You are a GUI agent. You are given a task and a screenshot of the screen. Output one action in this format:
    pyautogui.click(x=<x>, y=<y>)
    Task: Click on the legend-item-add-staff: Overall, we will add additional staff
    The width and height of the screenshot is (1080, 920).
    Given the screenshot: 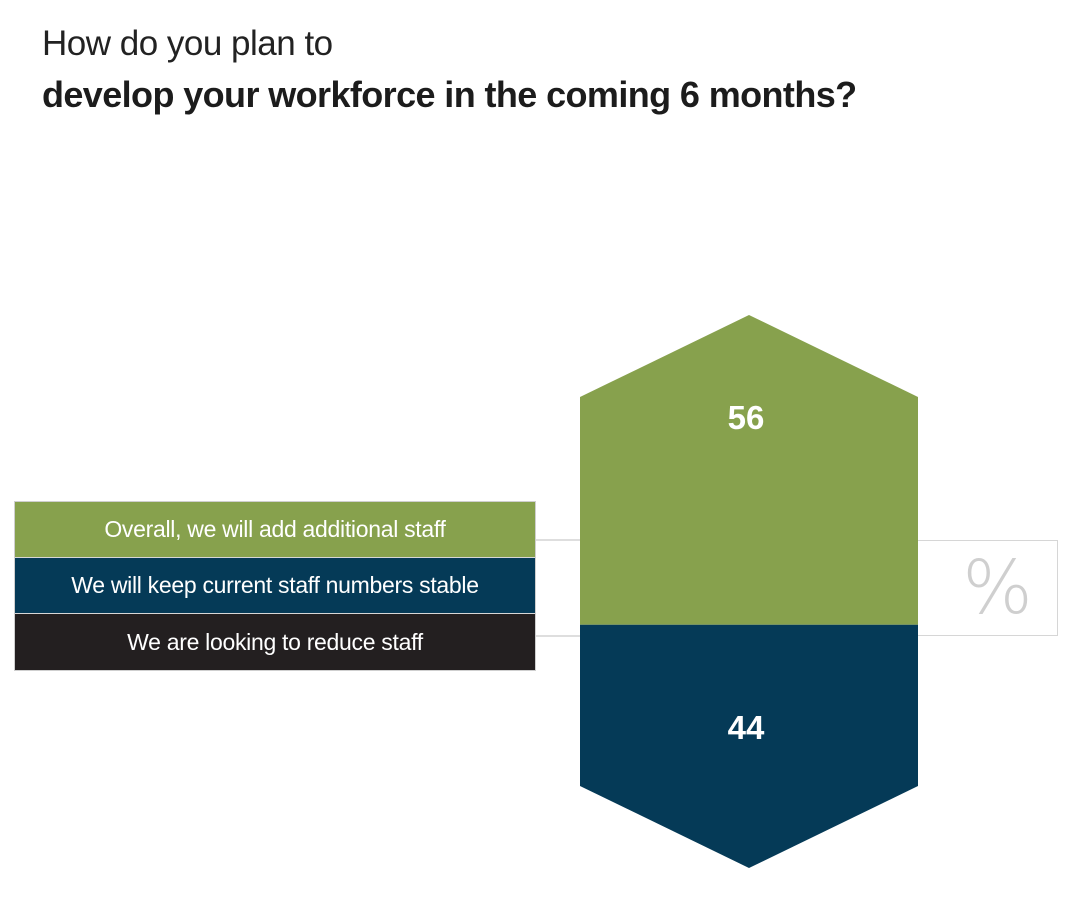 What is the action you would take?
    pyautogui.click(x=275, y=530)
    